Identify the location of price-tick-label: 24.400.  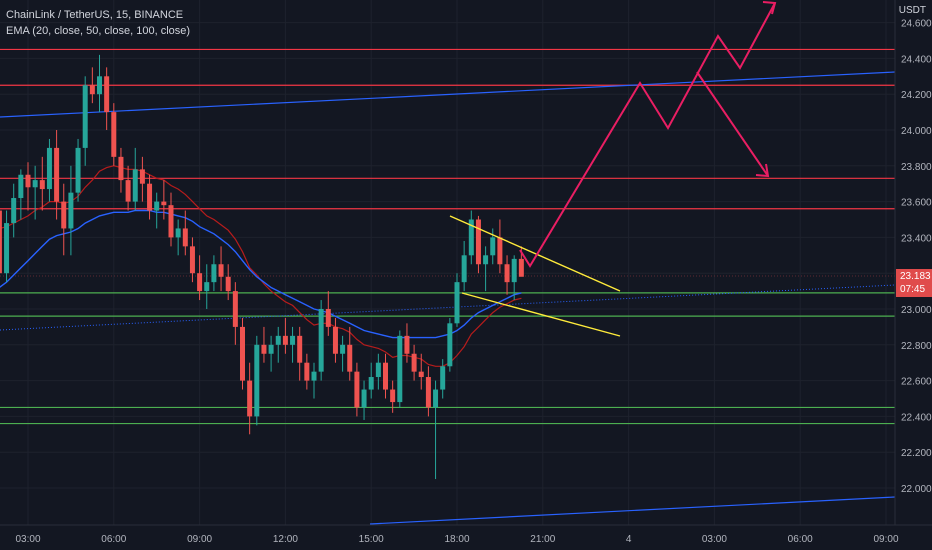
(916, 59).